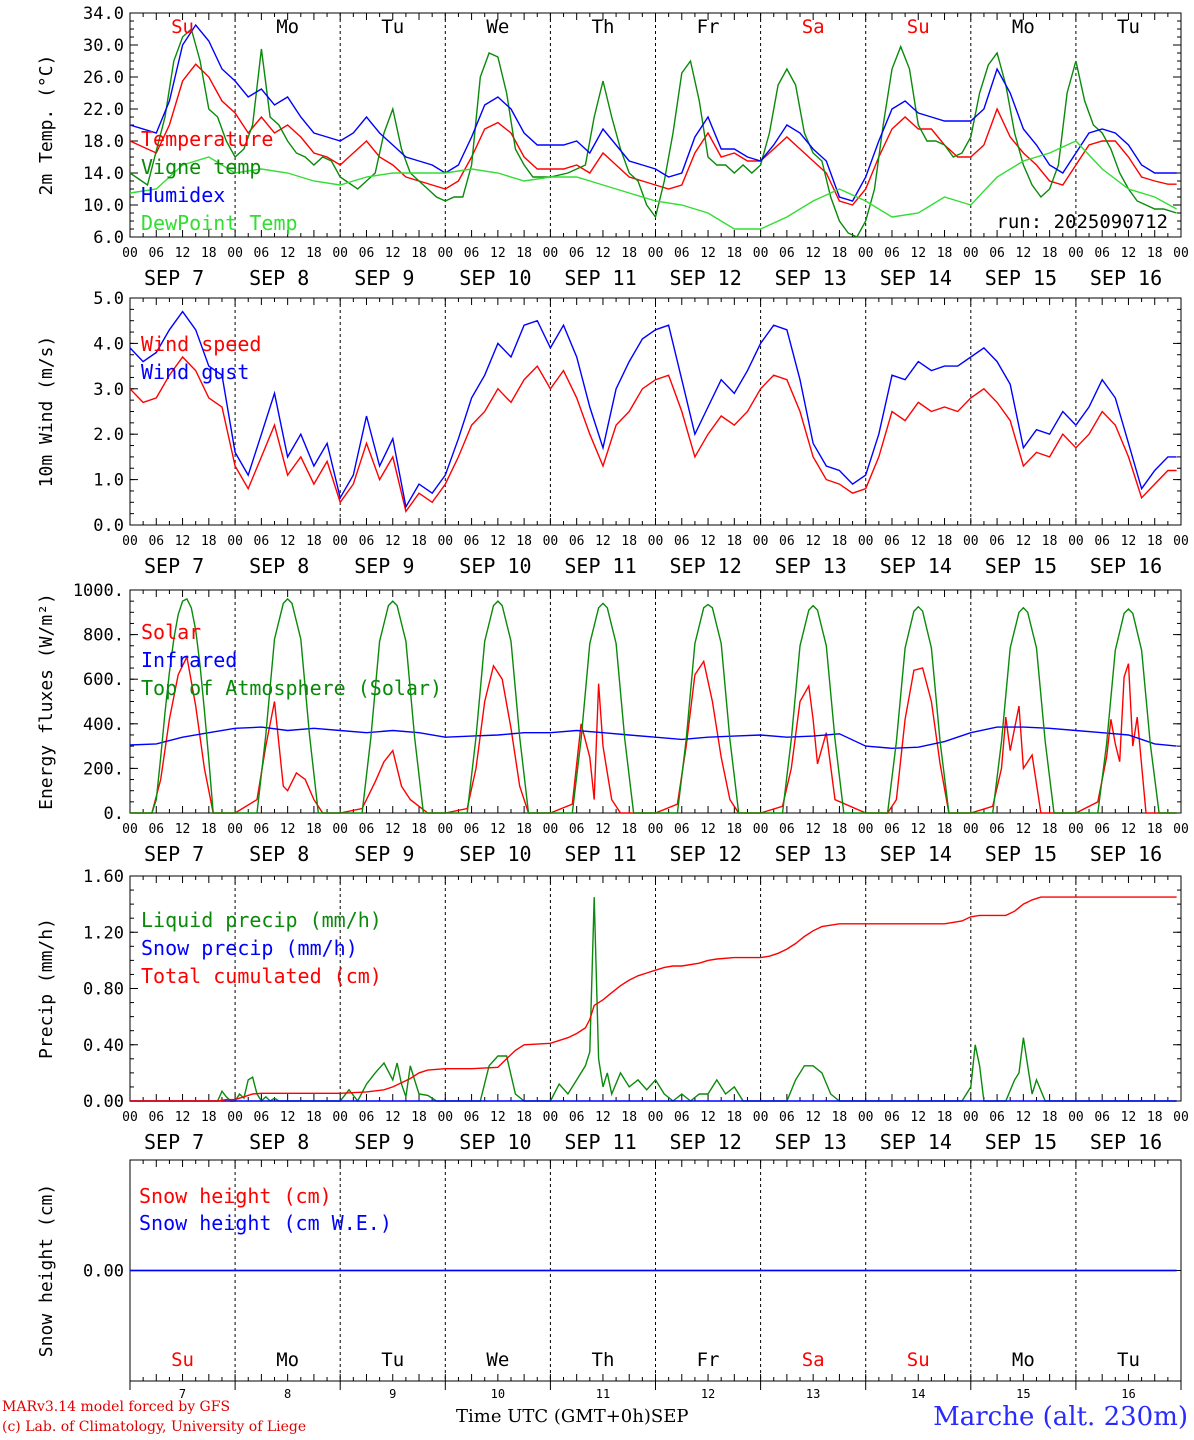  Describe the element at coordinates (392, 1394) in the screenshot. I see `day-number-label: 9` at that location.